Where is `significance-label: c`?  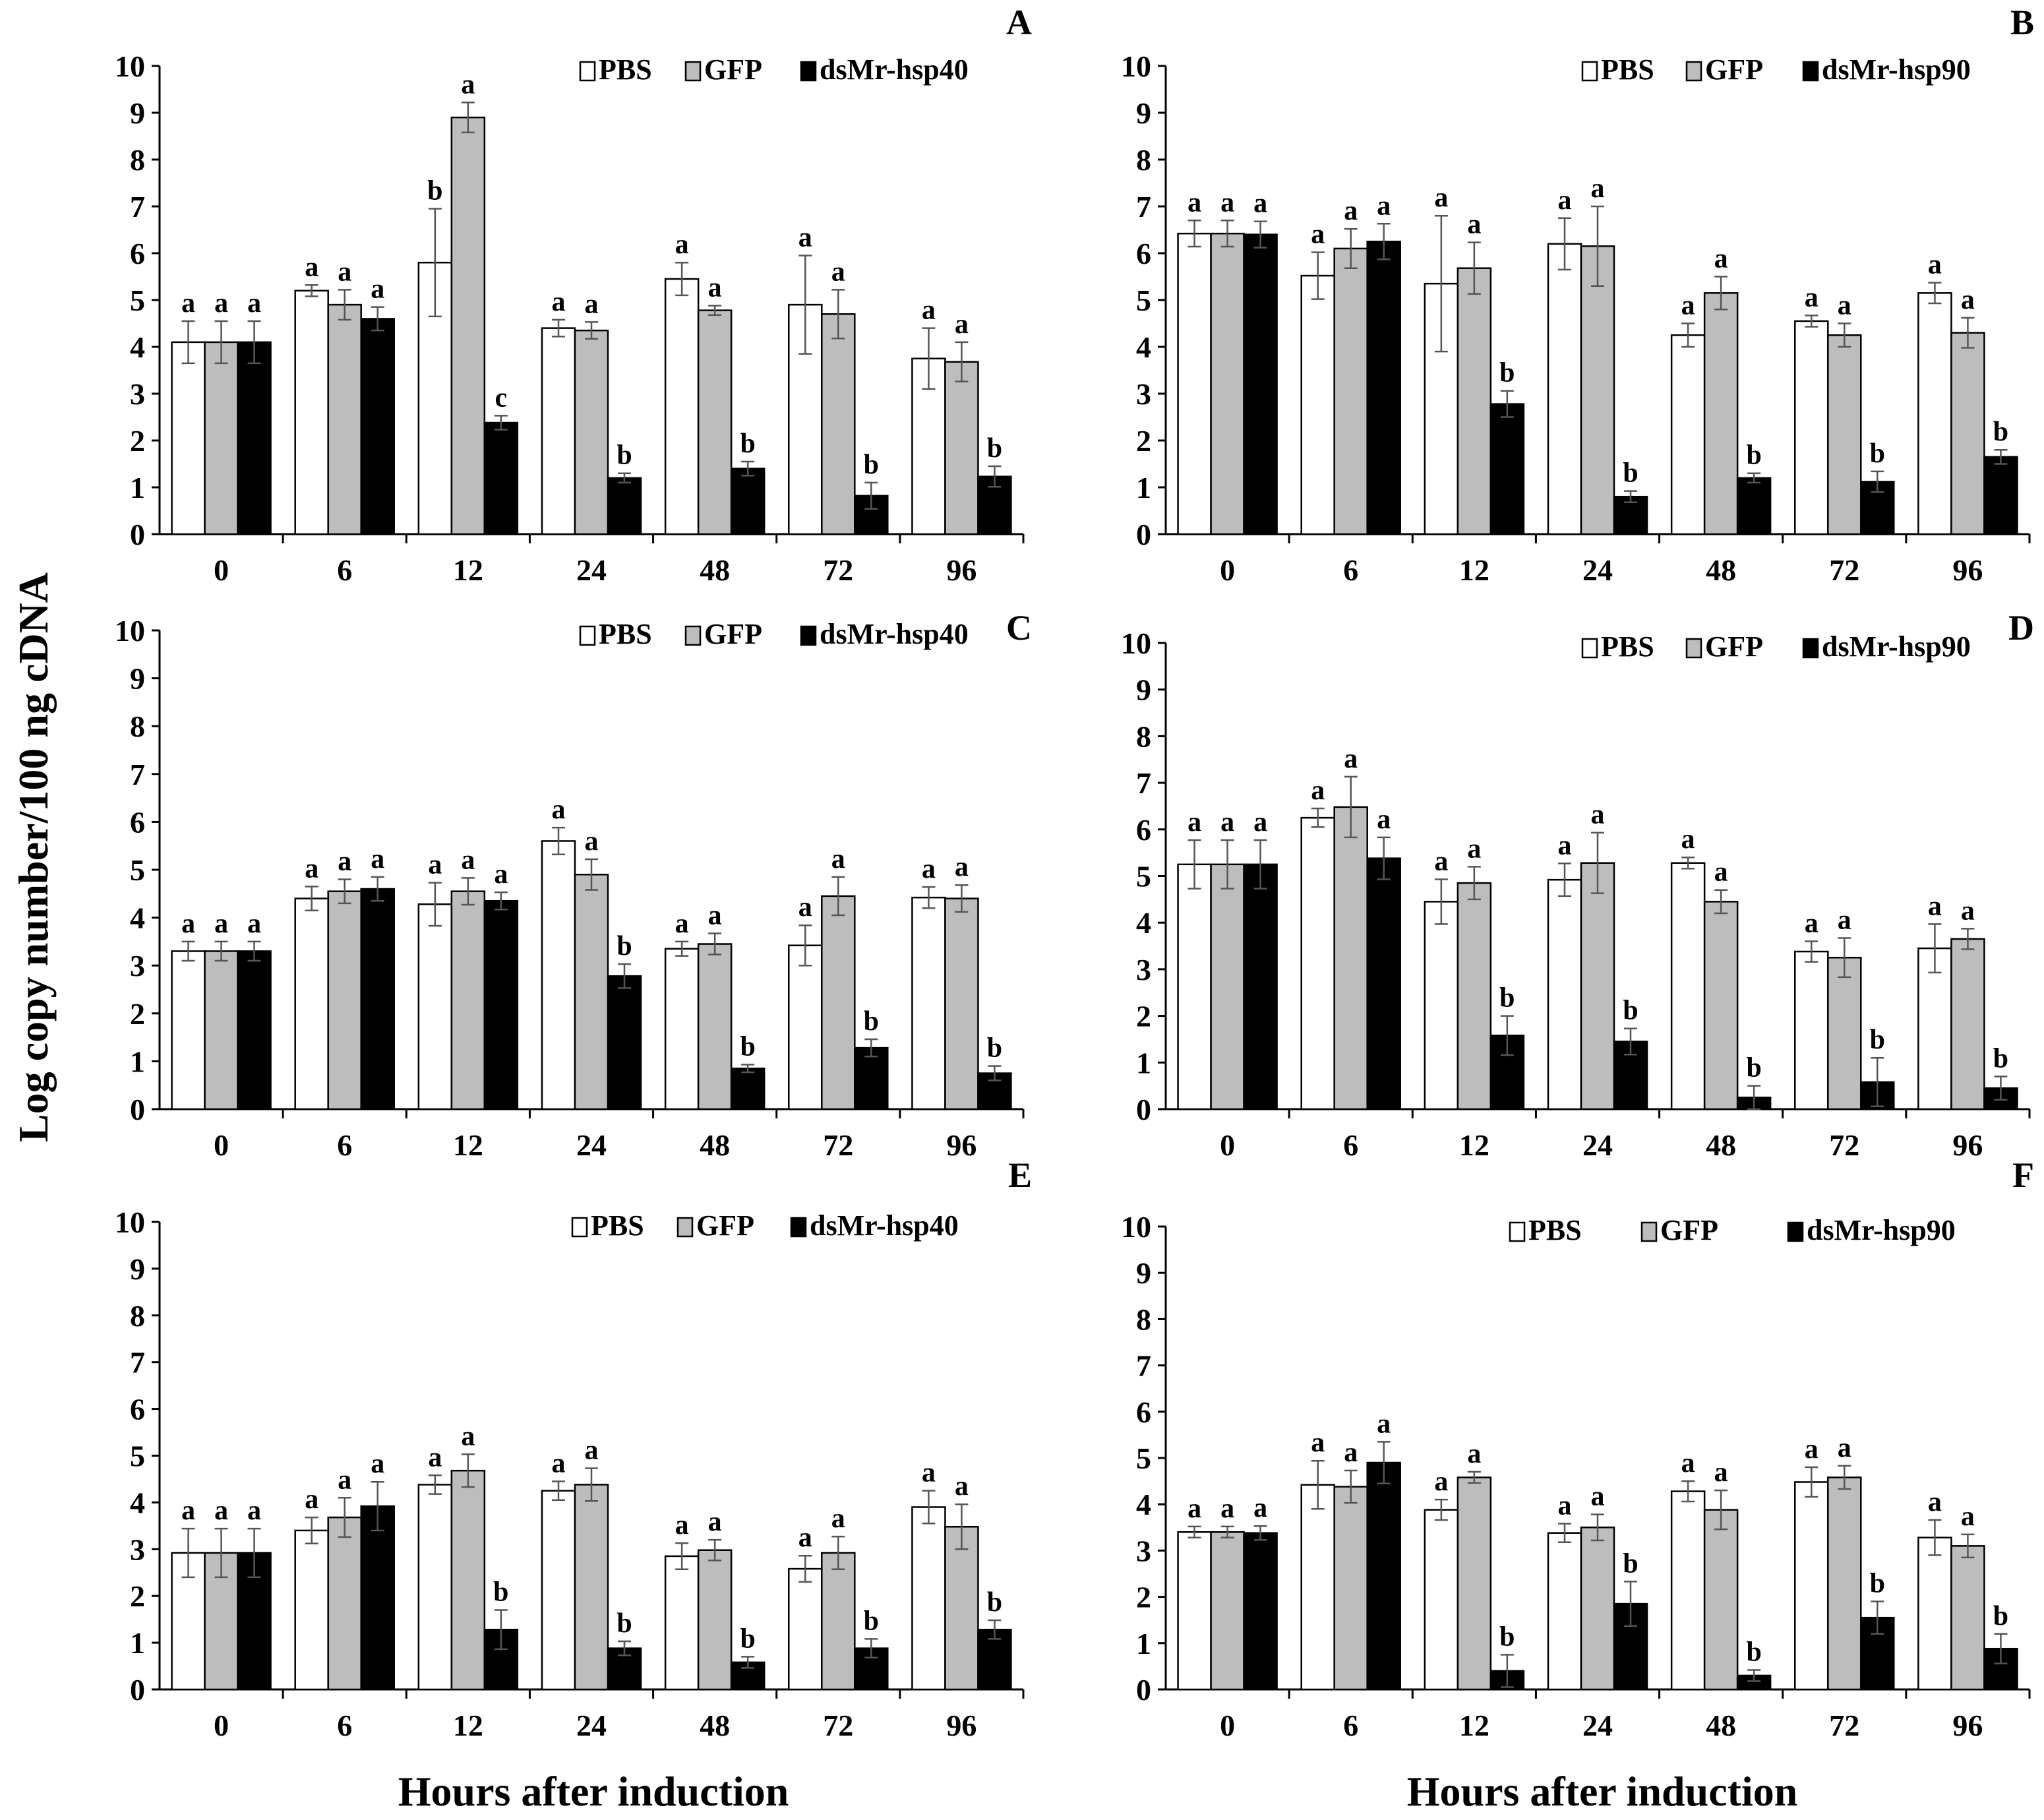 significance-label: c is located at coordinates (501, 397).